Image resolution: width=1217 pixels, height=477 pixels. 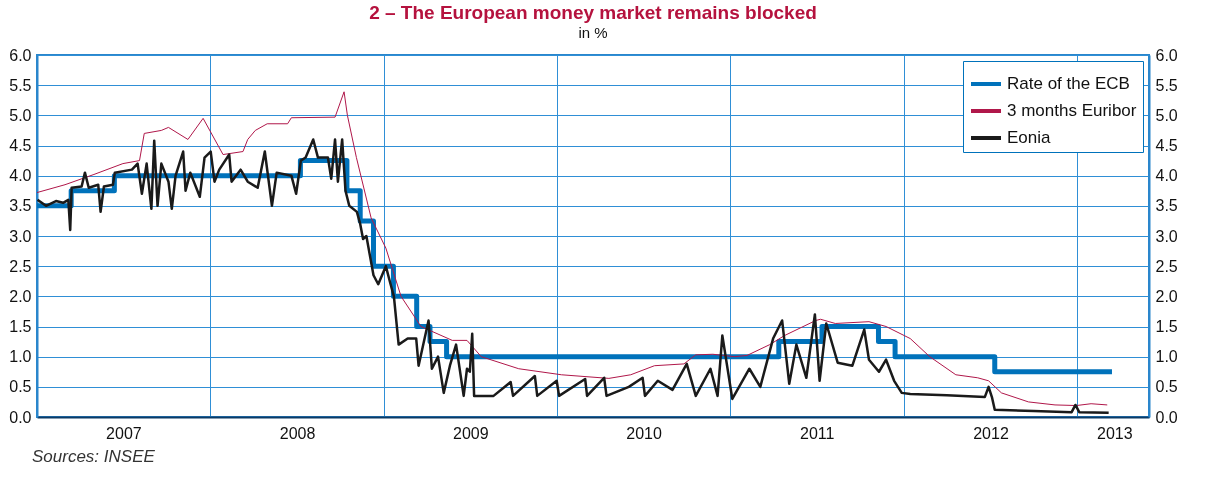 What do you see at coordinates (471, 433) in the screenshot?
I see `x-tick-label: 2009` at bounding box center [471, 433].